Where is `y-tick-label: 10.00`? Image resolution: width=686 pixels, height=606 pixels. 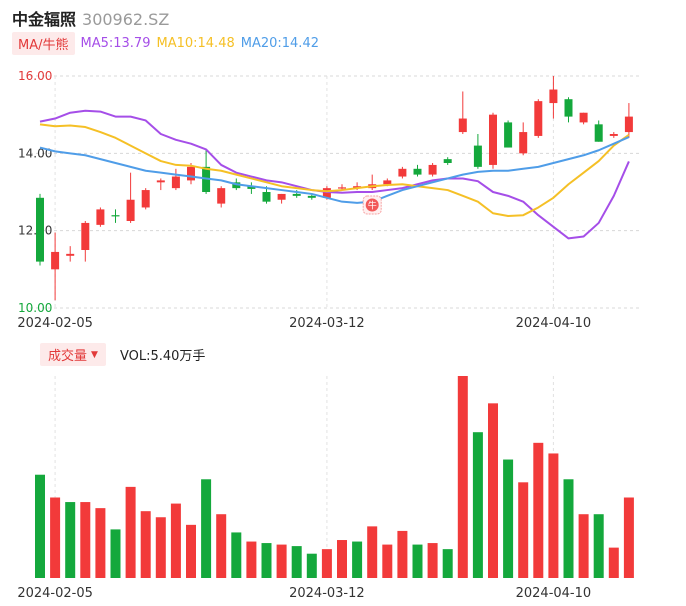
y-tick-label: 10.00 is located at coordinates (35, 308).